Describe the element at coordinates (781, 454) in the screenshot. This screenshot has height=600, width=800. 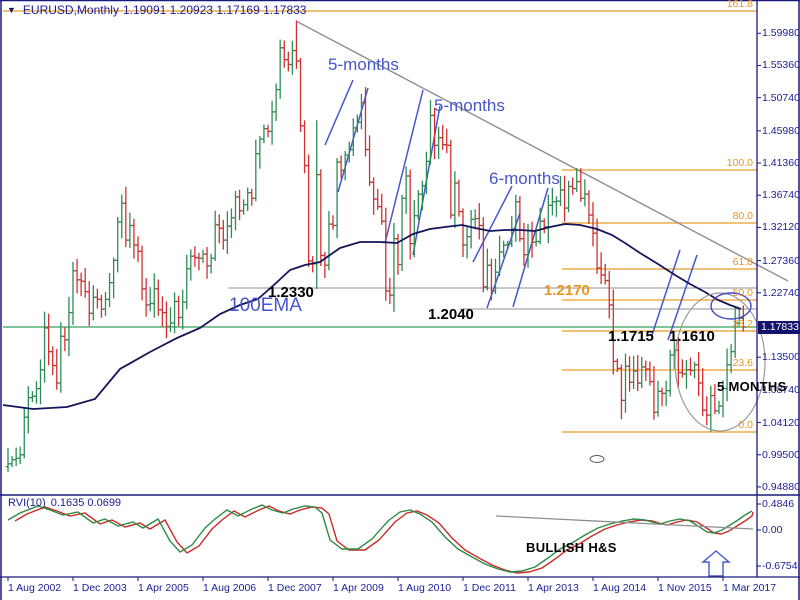
I see `price-axis-label-0.99500: 0.99500` at that location.